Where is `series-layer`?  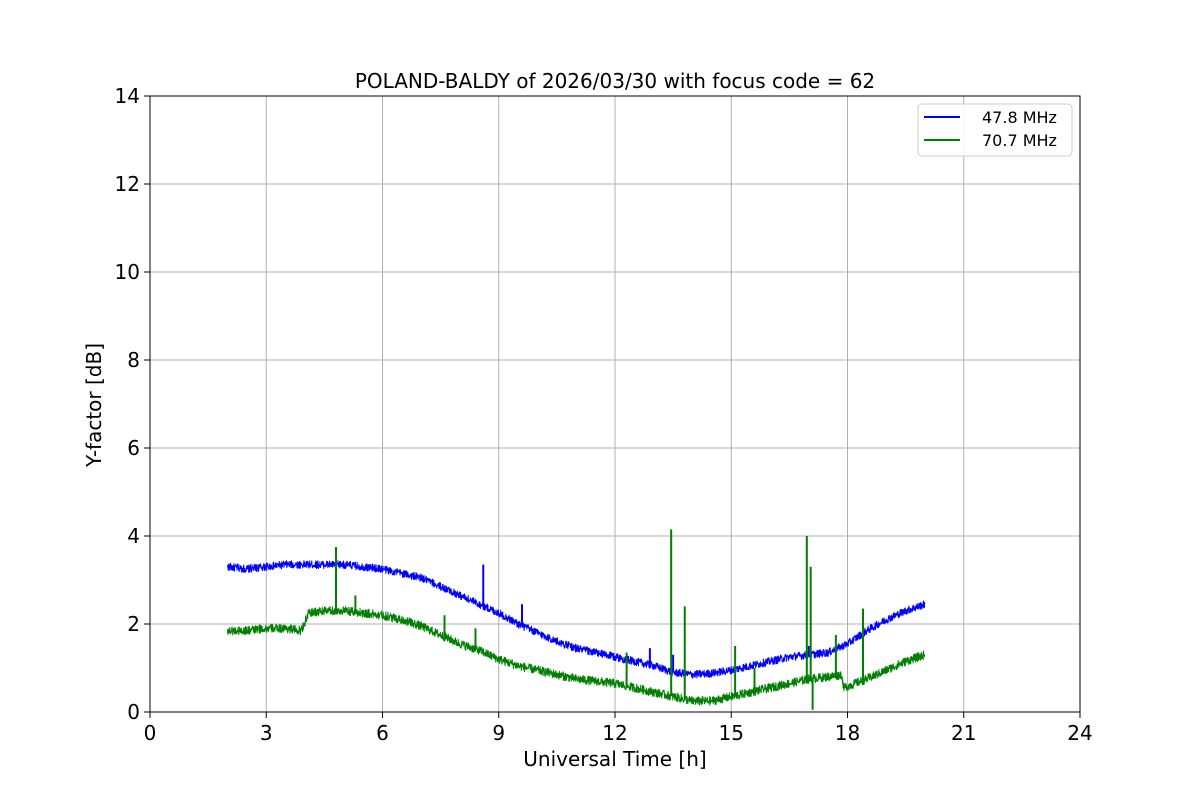 series-layer is located at coordinates (576, 619).